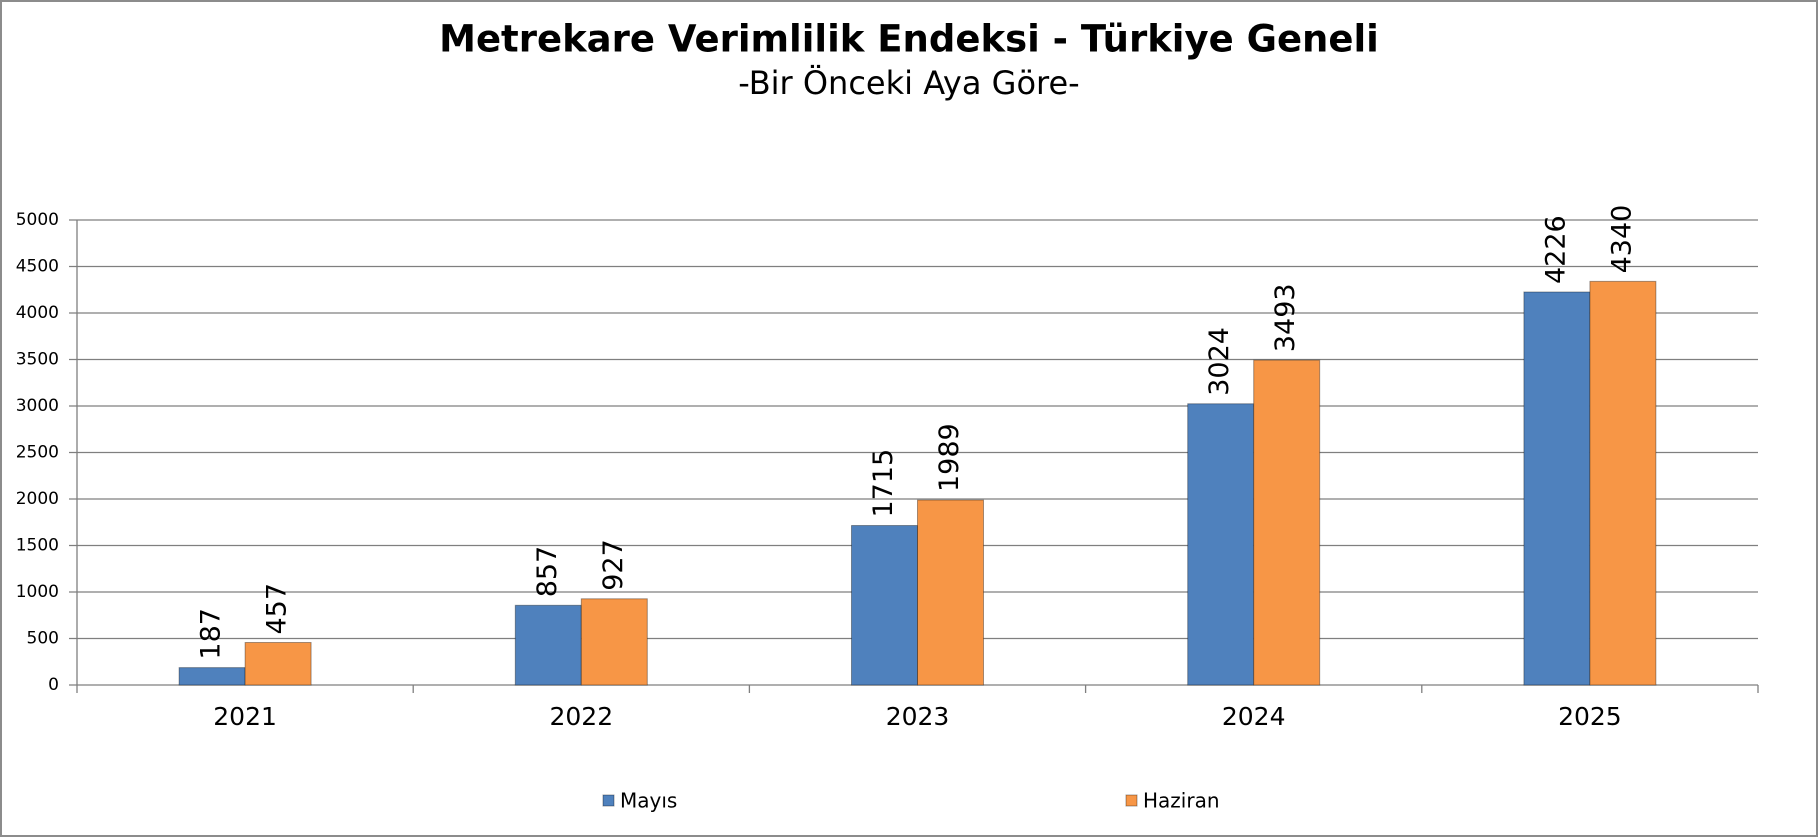 This screenshot has width=1818, height=837. What do you see at coordinates (37, 499) in the screenshot?
I see `y-tick-label: 2000` at bounding box center [37, 499].